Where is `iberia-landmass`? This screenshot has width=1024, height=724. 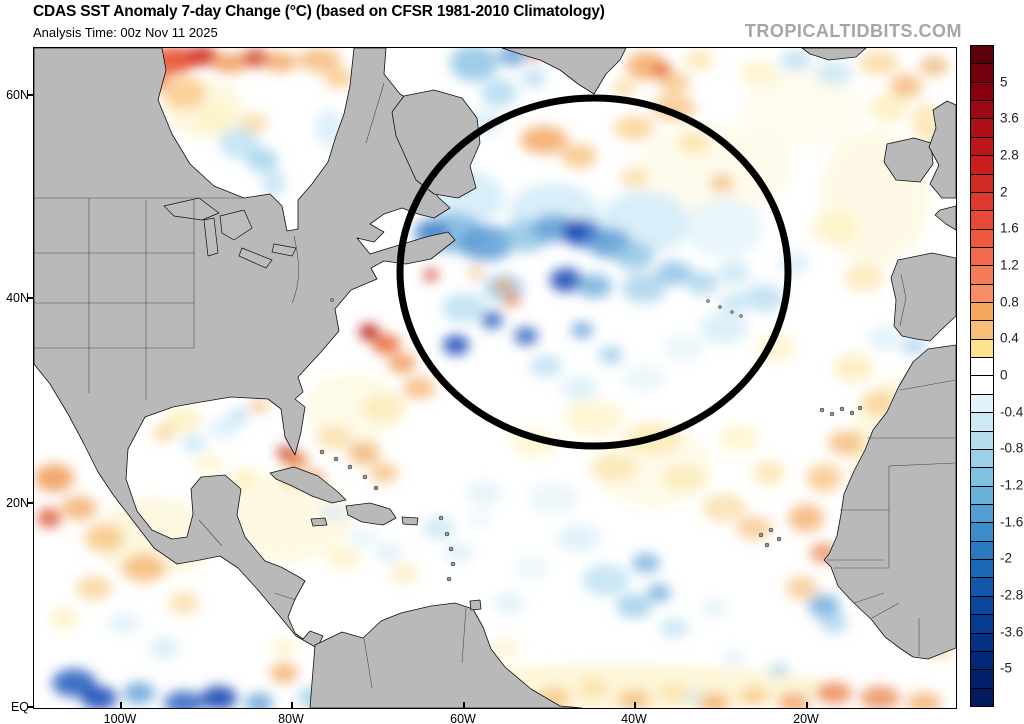
iberia-landmass is located at coordinates (923, 297).